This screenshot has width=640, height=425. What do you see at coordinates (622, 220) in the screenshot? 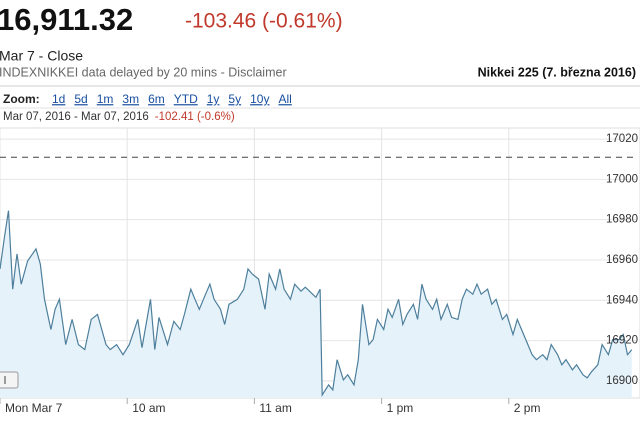
I see `y-tick-label: 16980` at bounding box center [622, 220].